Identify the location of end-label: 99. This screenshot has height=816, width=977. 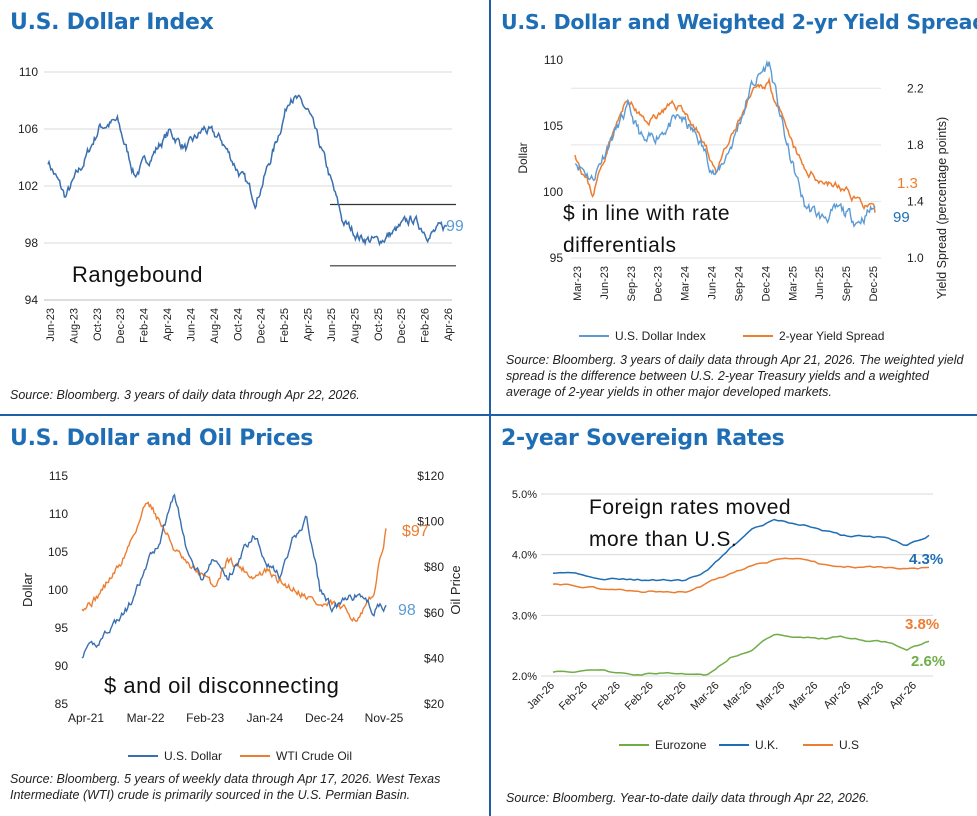
(455, 226).